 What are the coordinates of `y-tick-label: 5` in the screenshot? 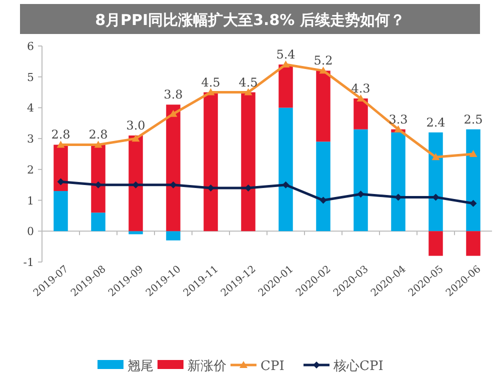 It's located at (30, 77).